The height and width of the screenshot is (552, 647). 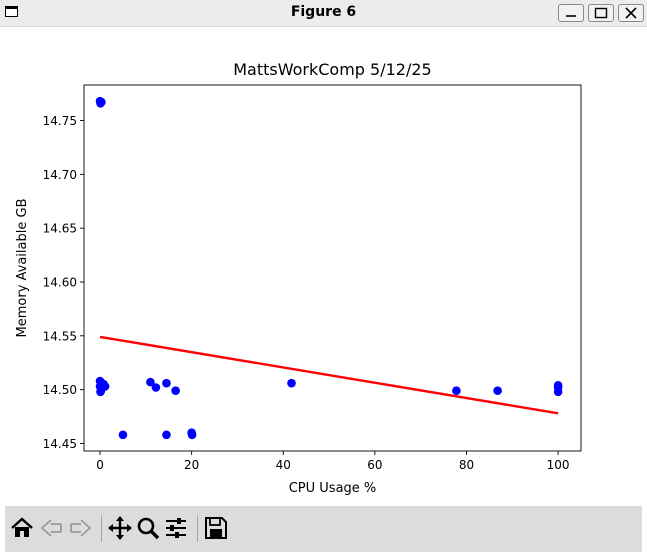 I want to click on navigation-toolbar, so click(x=323, y=529).